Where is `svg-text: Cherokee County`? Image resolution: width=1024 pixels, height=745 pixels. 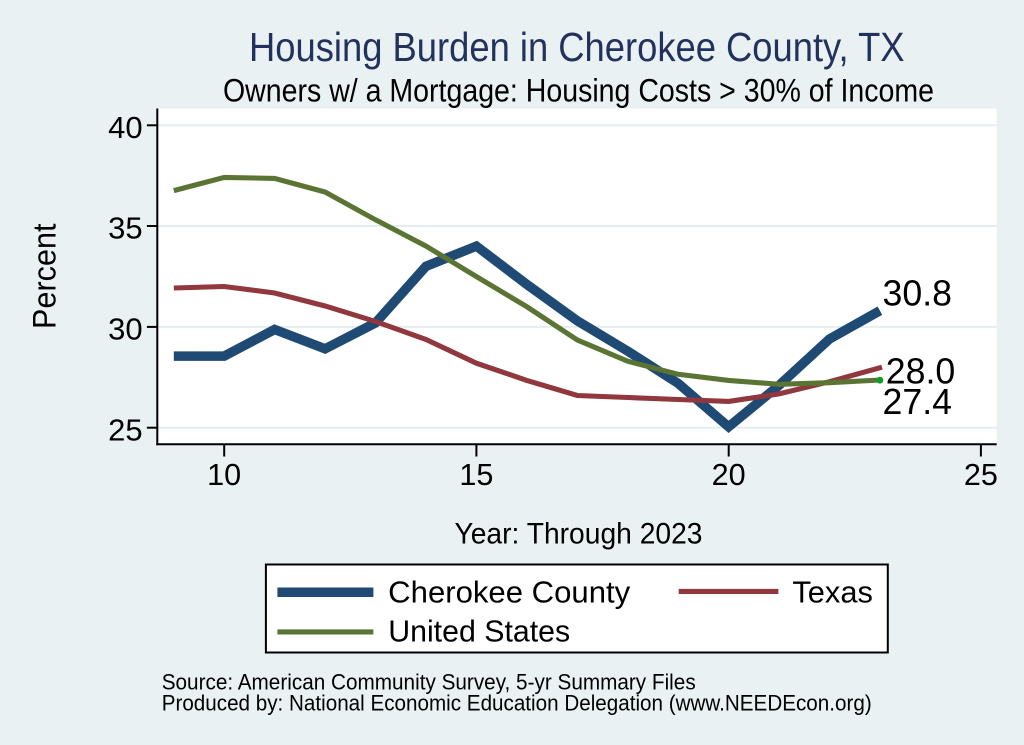
svg-text: Cherokee County is located at coordinates (509, 591).